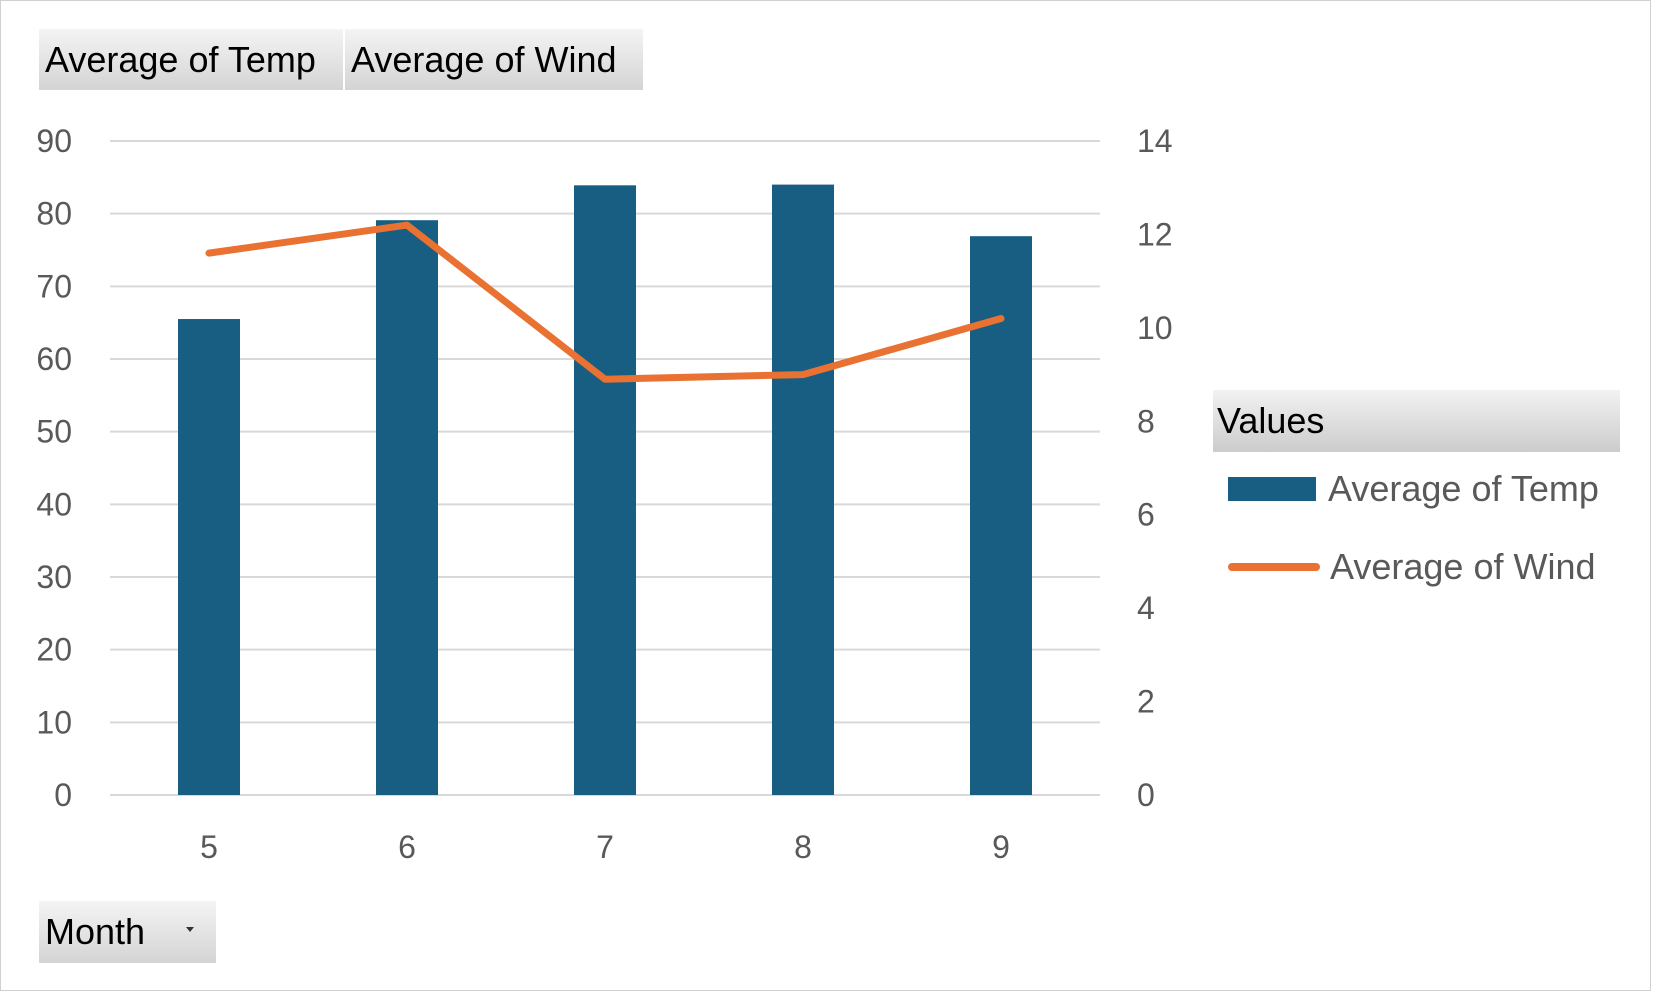 The image size is (1653, 993). I want to click on average-of-wind-field-label: Average of Wind, so click(484, 59).